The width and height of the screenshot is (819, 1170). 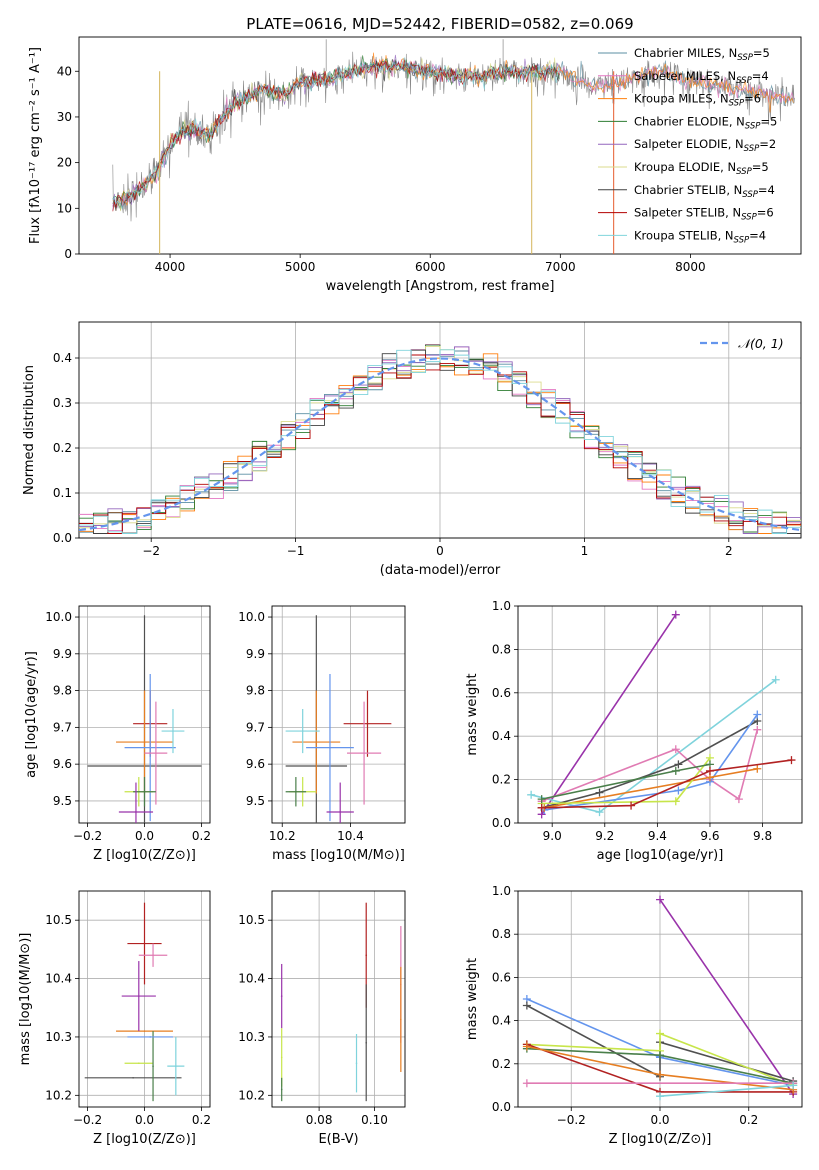 What do you see at coordinates (757, 235) in the screenshot?
I see `legend-entry-value: =4` at bounding box center [757, 235].